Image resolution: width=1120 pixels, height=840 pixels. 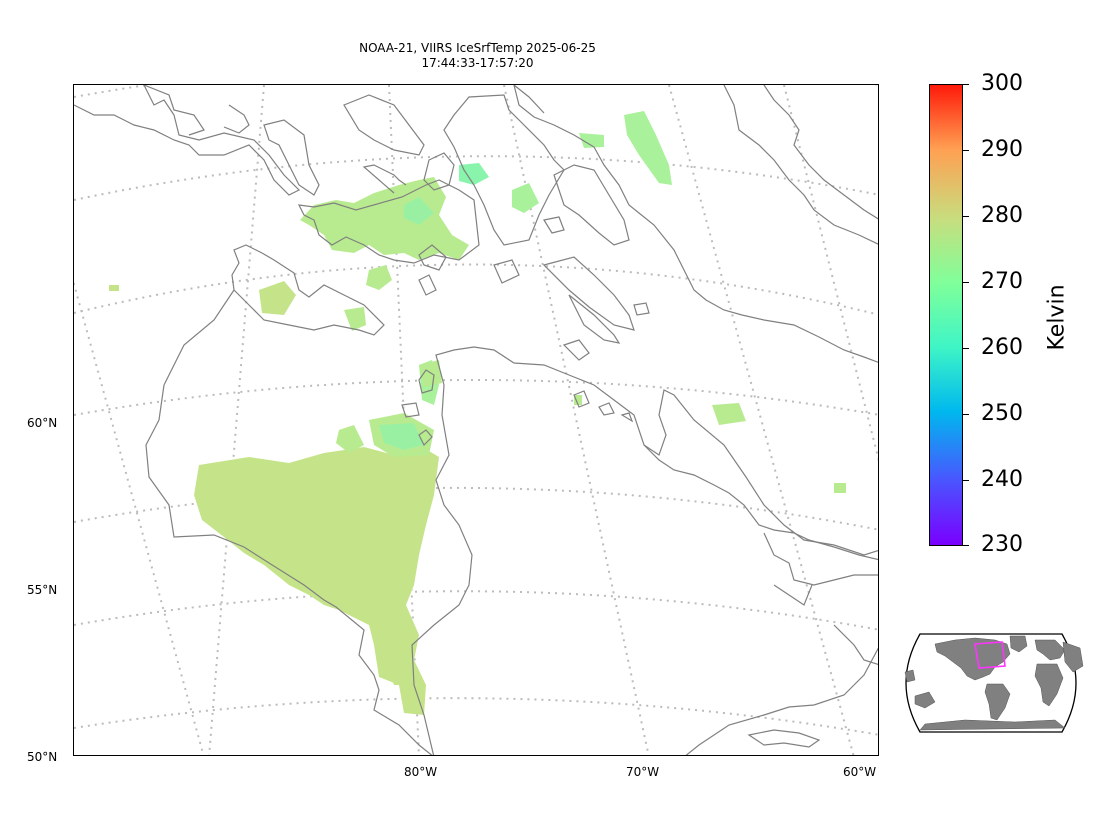 What do you see at coordinates (1002, 479) in the screenshot?
I see `colorbar-label-240: 240` at bounding box center [1002, 479].